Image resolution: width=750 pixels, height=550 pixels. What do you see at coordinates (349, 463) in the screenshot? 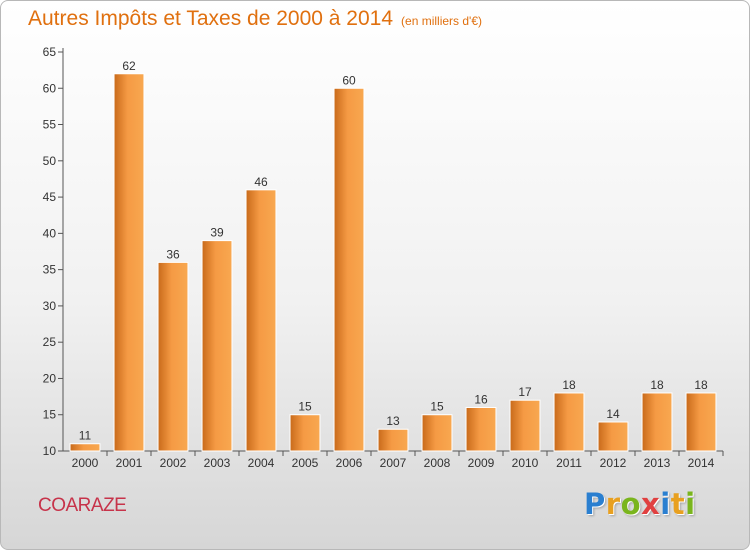
I see `x-tick-label: 2006` at bounding box center [349, 463].